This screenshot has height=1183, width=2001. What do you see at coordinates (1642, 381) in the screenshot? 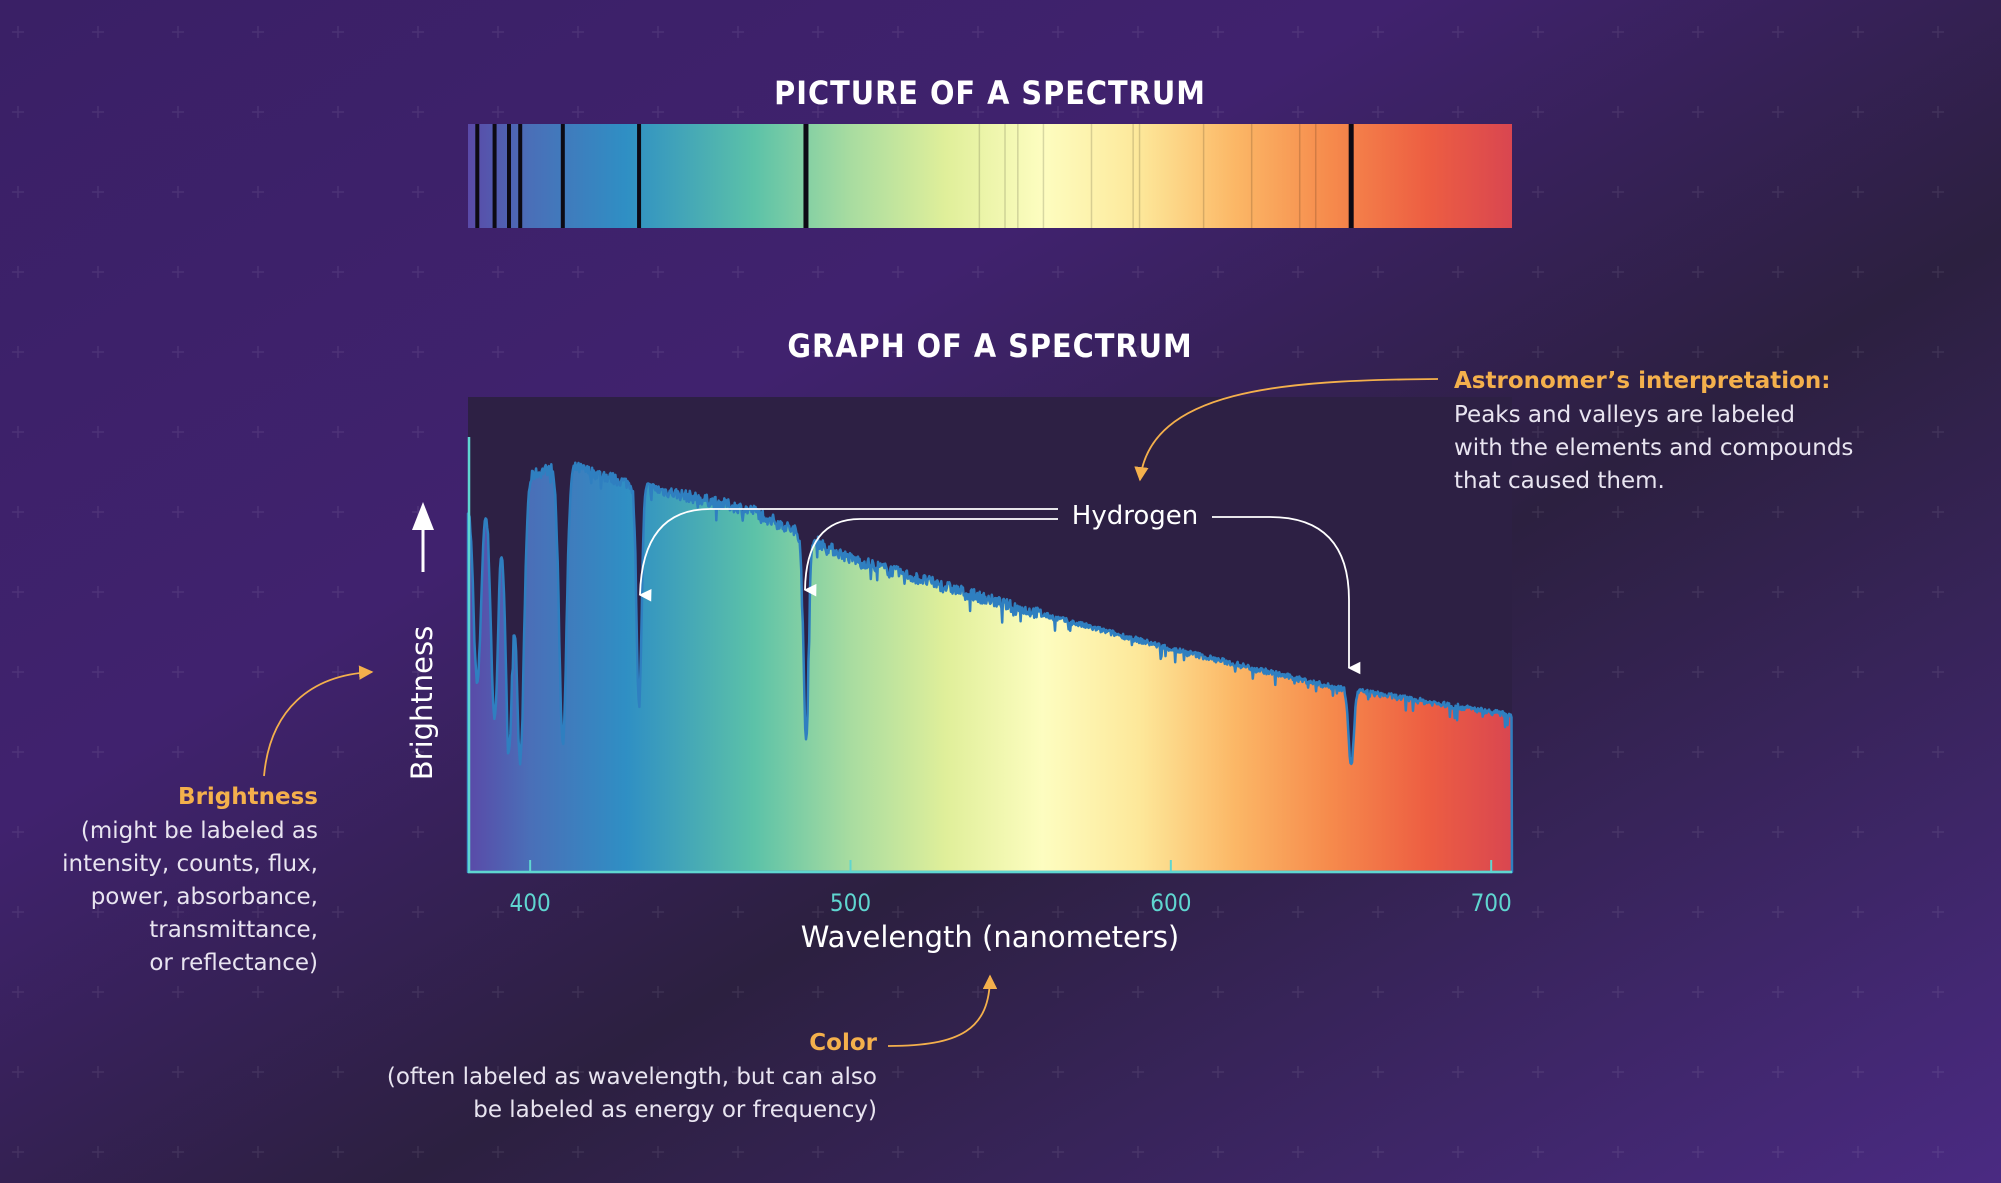
I see `astronomer-title: Astronomer’s interpretation:` at bounding box center [1642, 381].